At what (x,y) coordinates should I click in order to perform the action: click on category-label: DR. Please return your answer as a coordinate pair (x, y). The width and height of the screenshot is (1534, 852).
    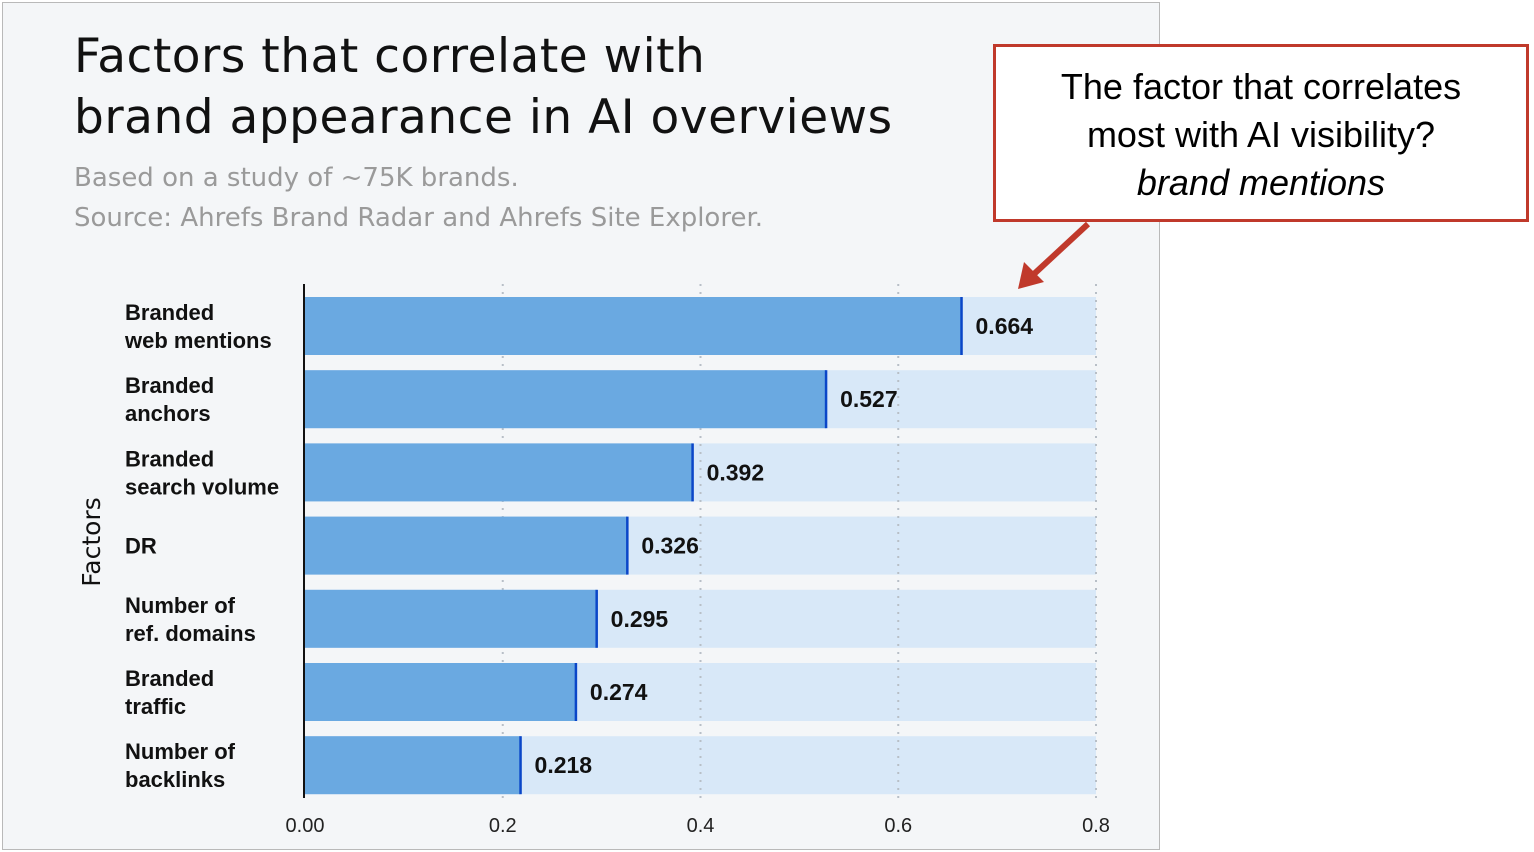
    Looking at the image, I should click on (141, 546).